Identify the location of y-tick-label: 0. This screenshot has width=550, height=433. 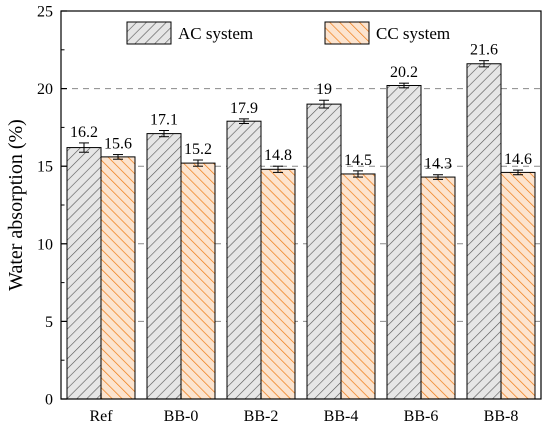
(49, 400).